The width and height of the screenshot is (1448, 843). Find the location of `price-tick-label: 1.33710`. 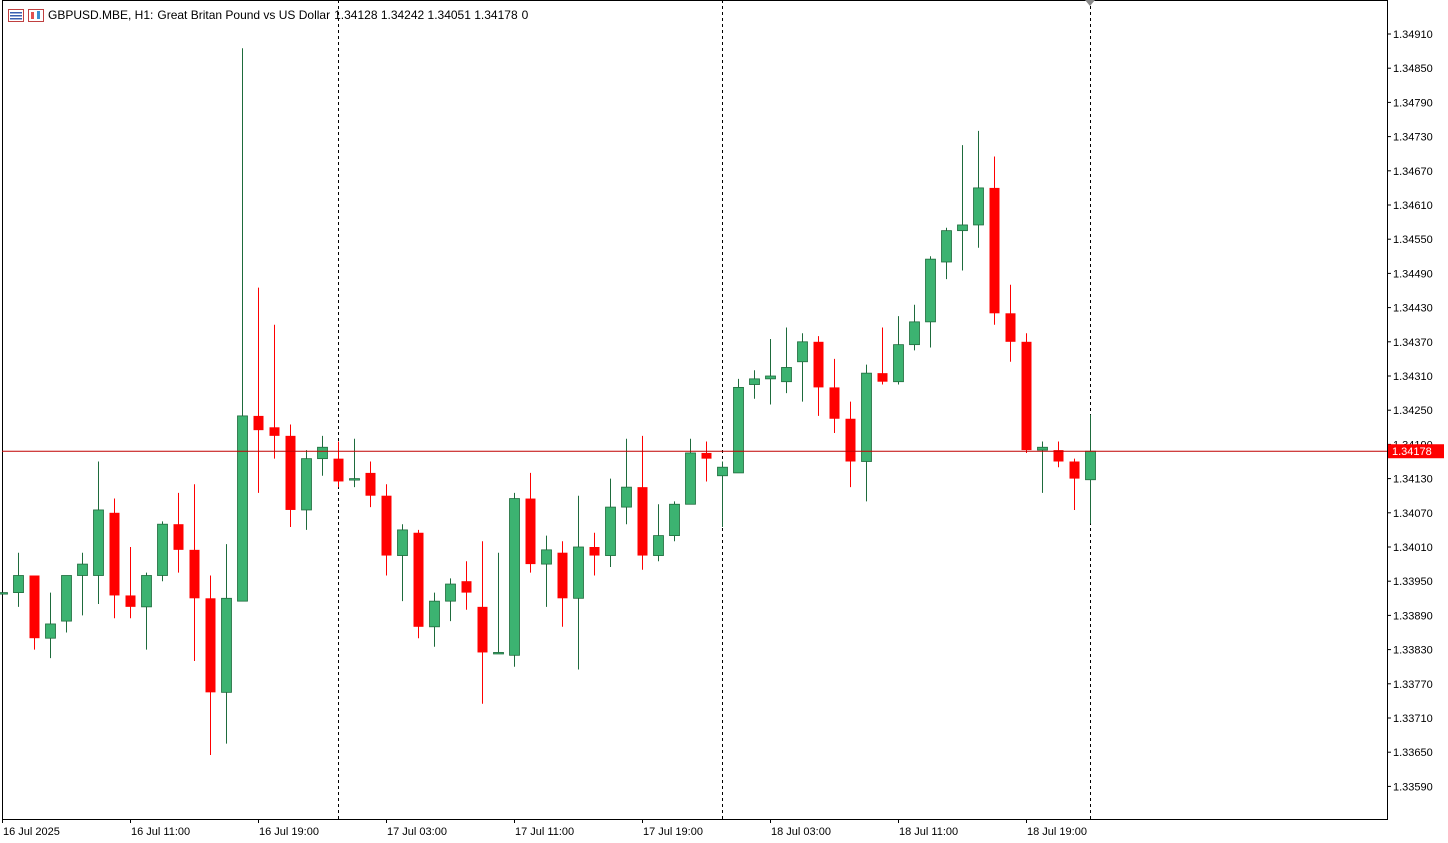

price-tick-label: 1.33710 is located at coordinates (1413, 719).